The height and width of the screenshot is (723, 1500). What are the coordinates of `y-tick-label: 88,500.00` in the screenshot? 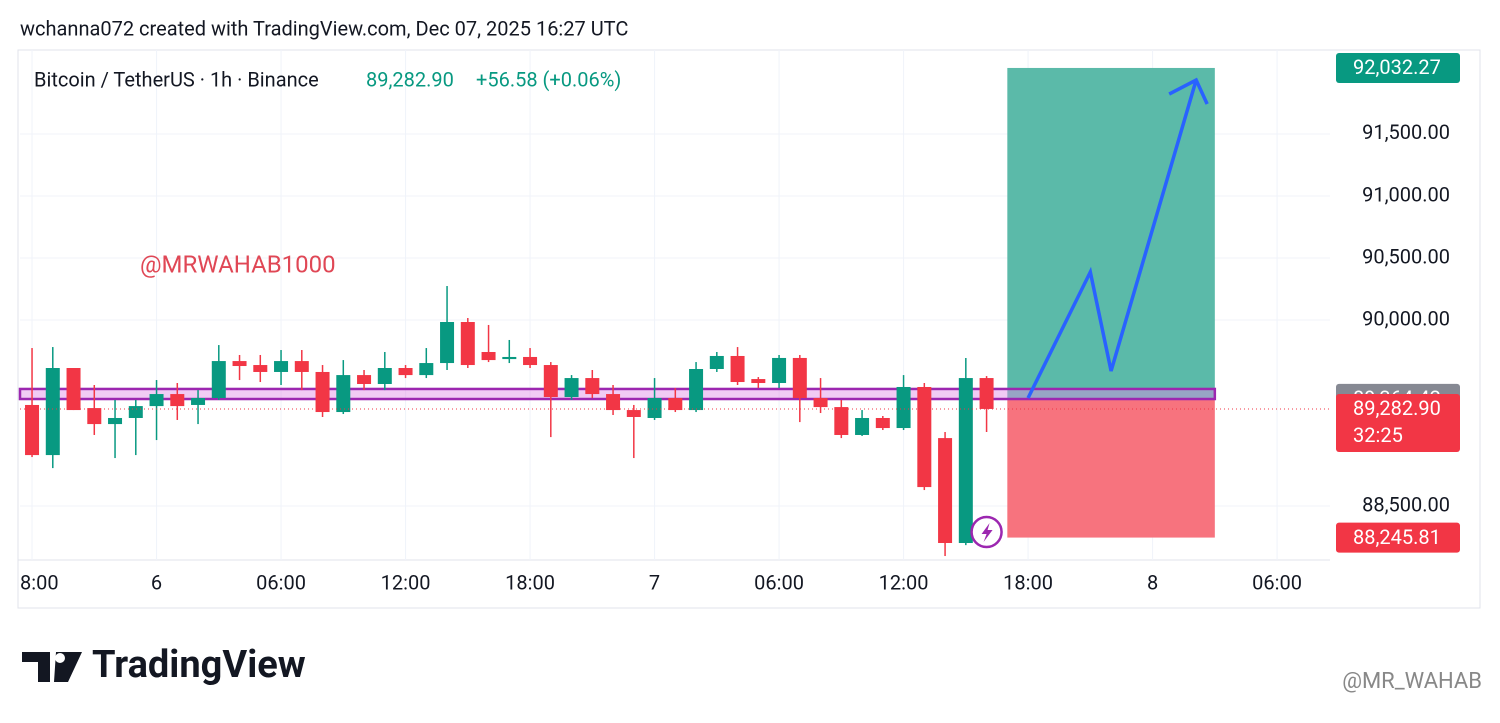 It's located at (1406, 504).